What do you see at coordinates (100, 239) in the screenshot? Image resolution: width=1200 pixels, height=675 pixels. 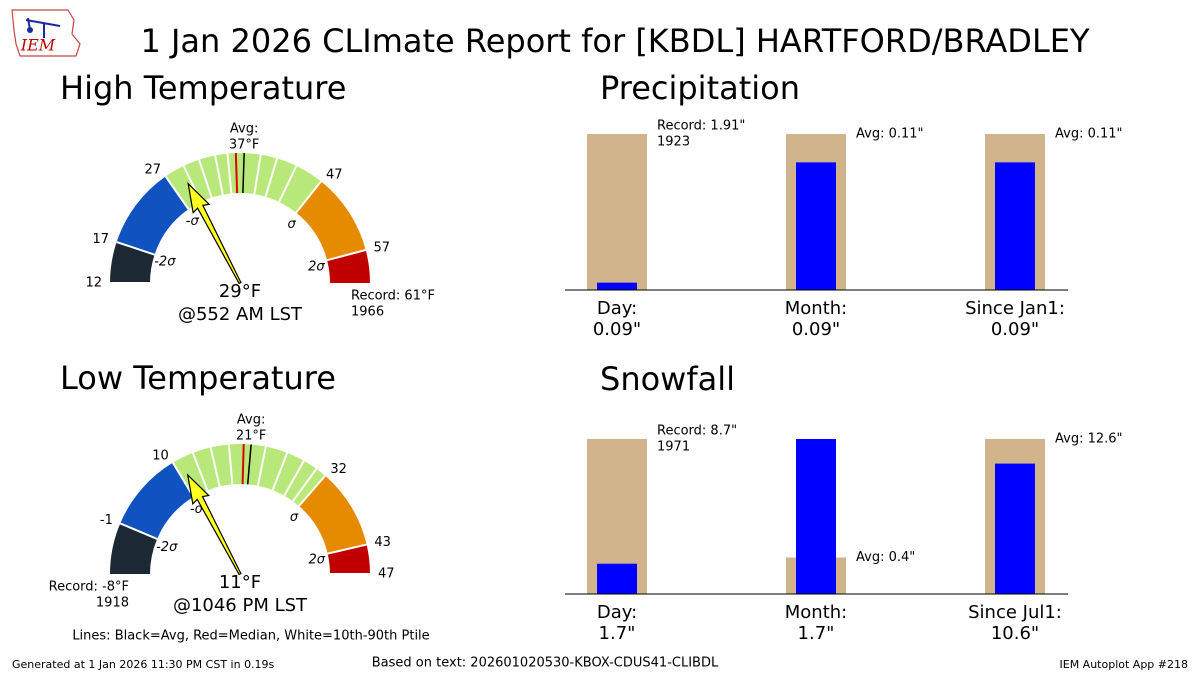 I see `gauge-tick-label: 17` at bounding box center [100, 239].